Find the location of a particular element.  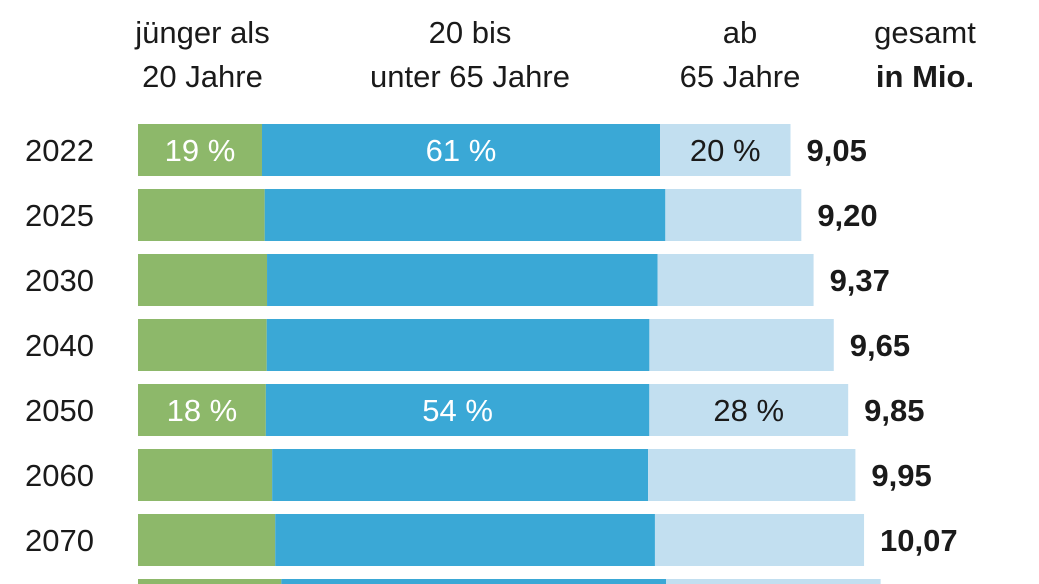

header-65-plus: ab 65 Jahre is located at coordinates (740, 55).